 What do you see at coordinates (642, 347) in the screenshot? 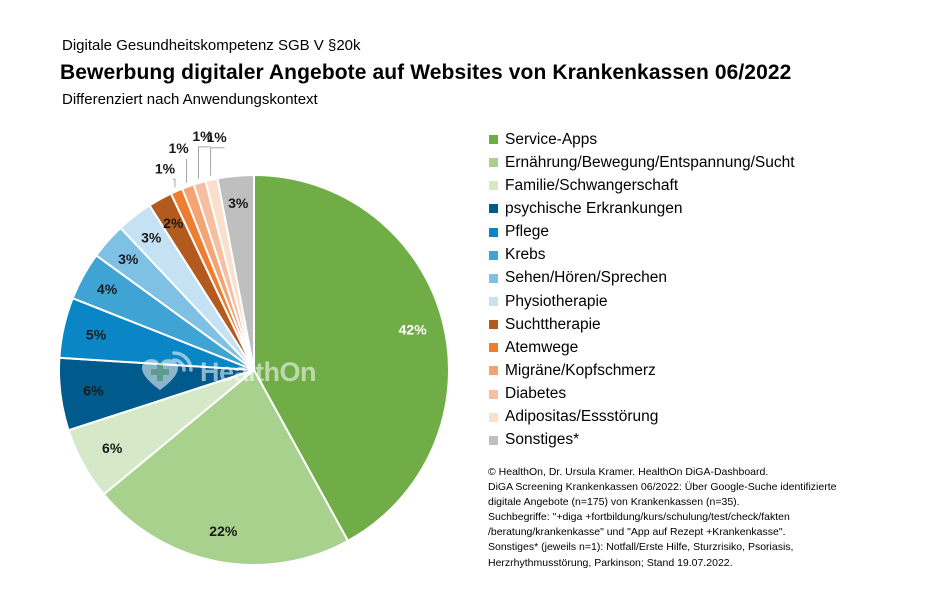
I see `legend-item-atemwege: Atemwege` at bounding box center [642, 347].